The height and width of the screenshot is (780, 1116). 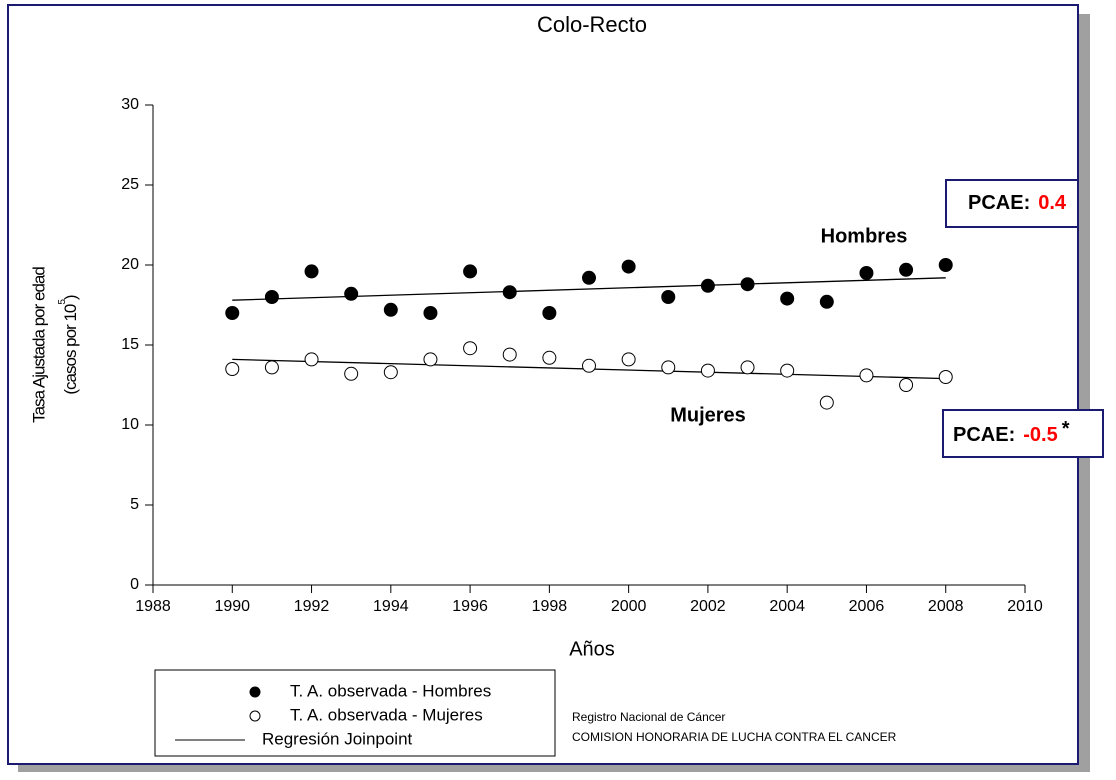 I want to click on x-tick-label: 2000, so click(x=629, y=606).